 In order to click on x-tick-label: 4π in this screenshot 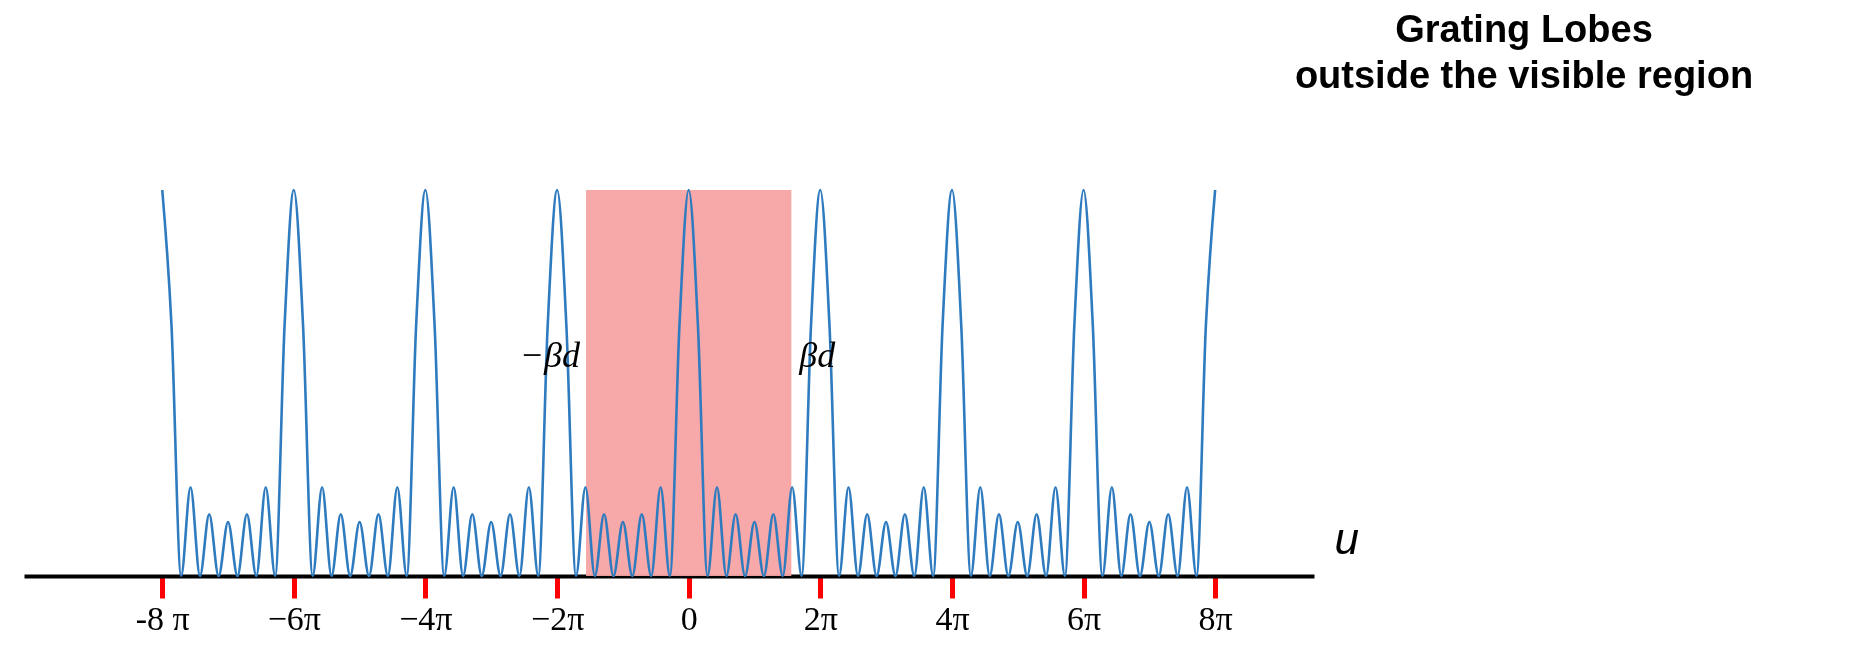, I will do `click(952, 618)`.